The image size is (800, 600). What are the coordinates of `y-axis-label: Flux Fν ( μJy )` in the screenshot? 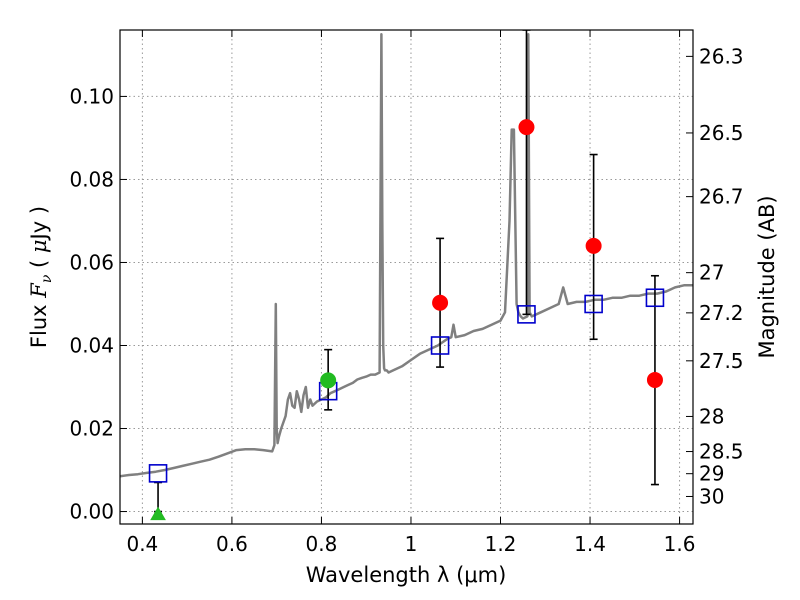 It's located at (41, 277).